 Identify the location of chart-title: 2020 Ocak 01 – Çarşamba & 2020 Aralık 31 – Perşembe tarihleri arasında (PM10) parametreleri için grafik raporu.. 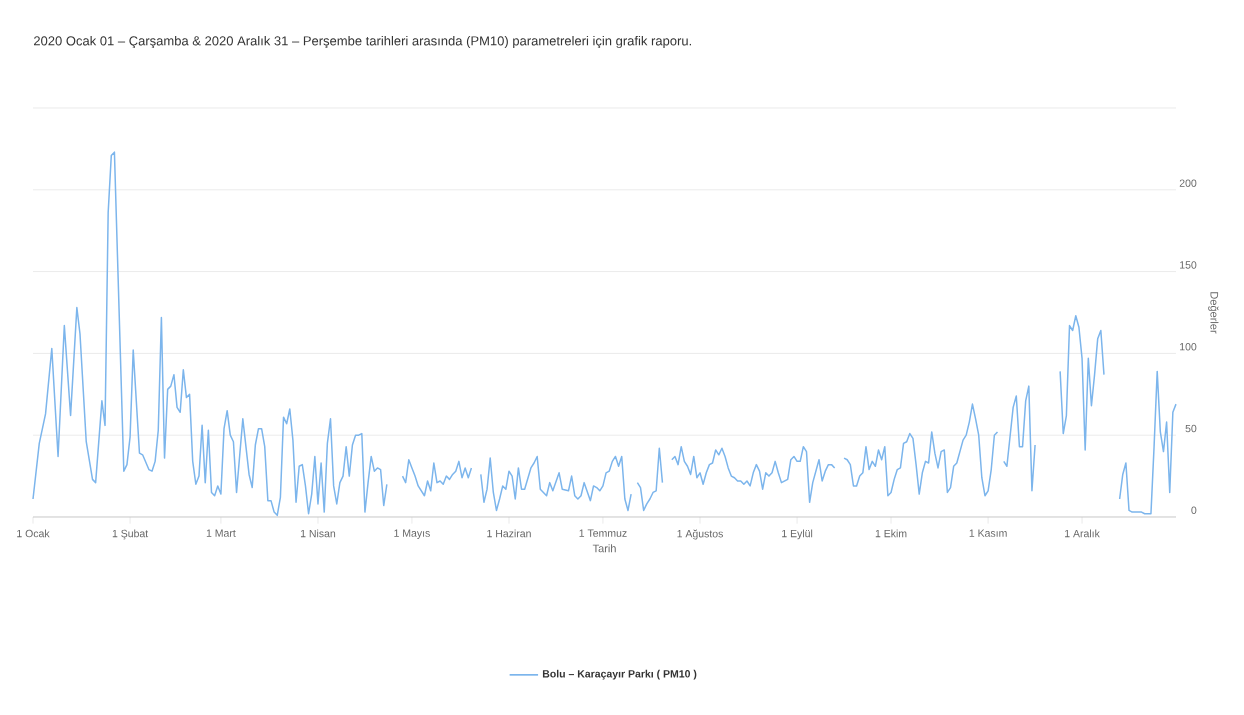
(363, 42).